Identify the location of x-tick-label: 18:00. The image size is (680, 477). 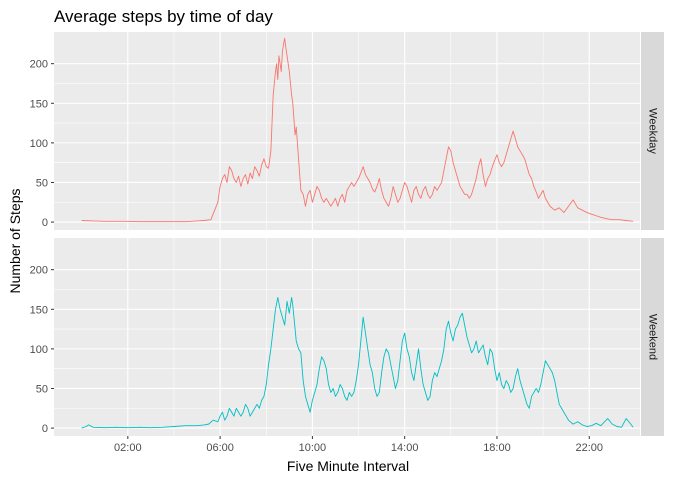
(497, 448).